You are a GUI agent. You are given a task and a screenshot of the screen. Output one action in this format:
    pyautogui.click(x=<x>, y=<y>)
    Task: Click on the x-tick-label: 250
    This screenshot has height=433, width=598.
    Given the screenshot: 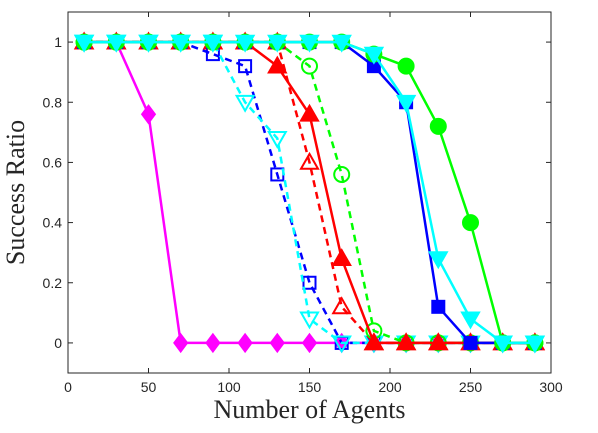 What is the action you would take?
    pyautogui.click(x=471, y=387)
    